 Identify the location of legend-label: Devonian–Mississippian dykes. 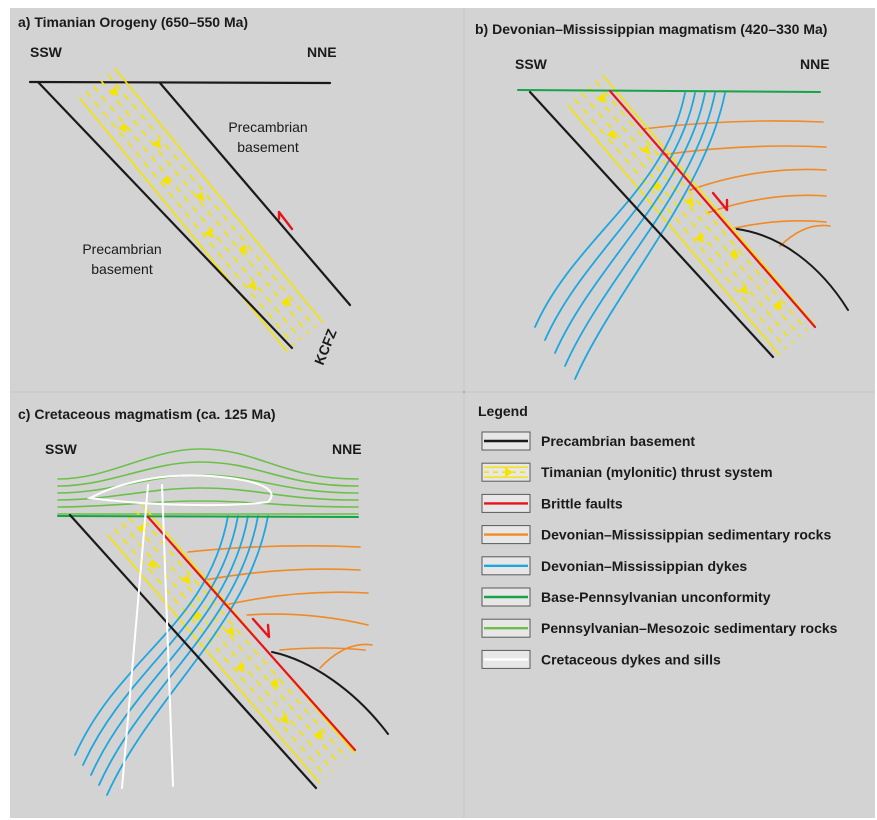
(644, 566).